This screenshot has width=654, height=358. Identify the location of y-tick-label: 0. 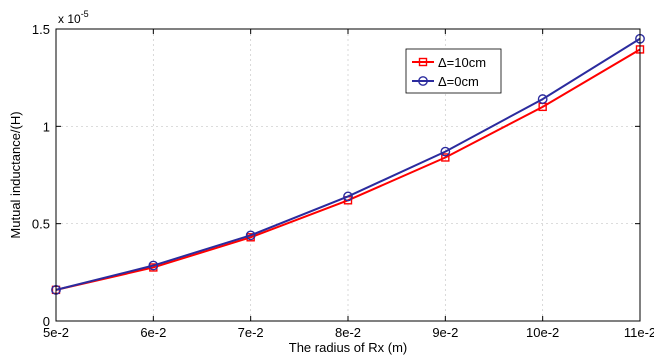
(46, 321).